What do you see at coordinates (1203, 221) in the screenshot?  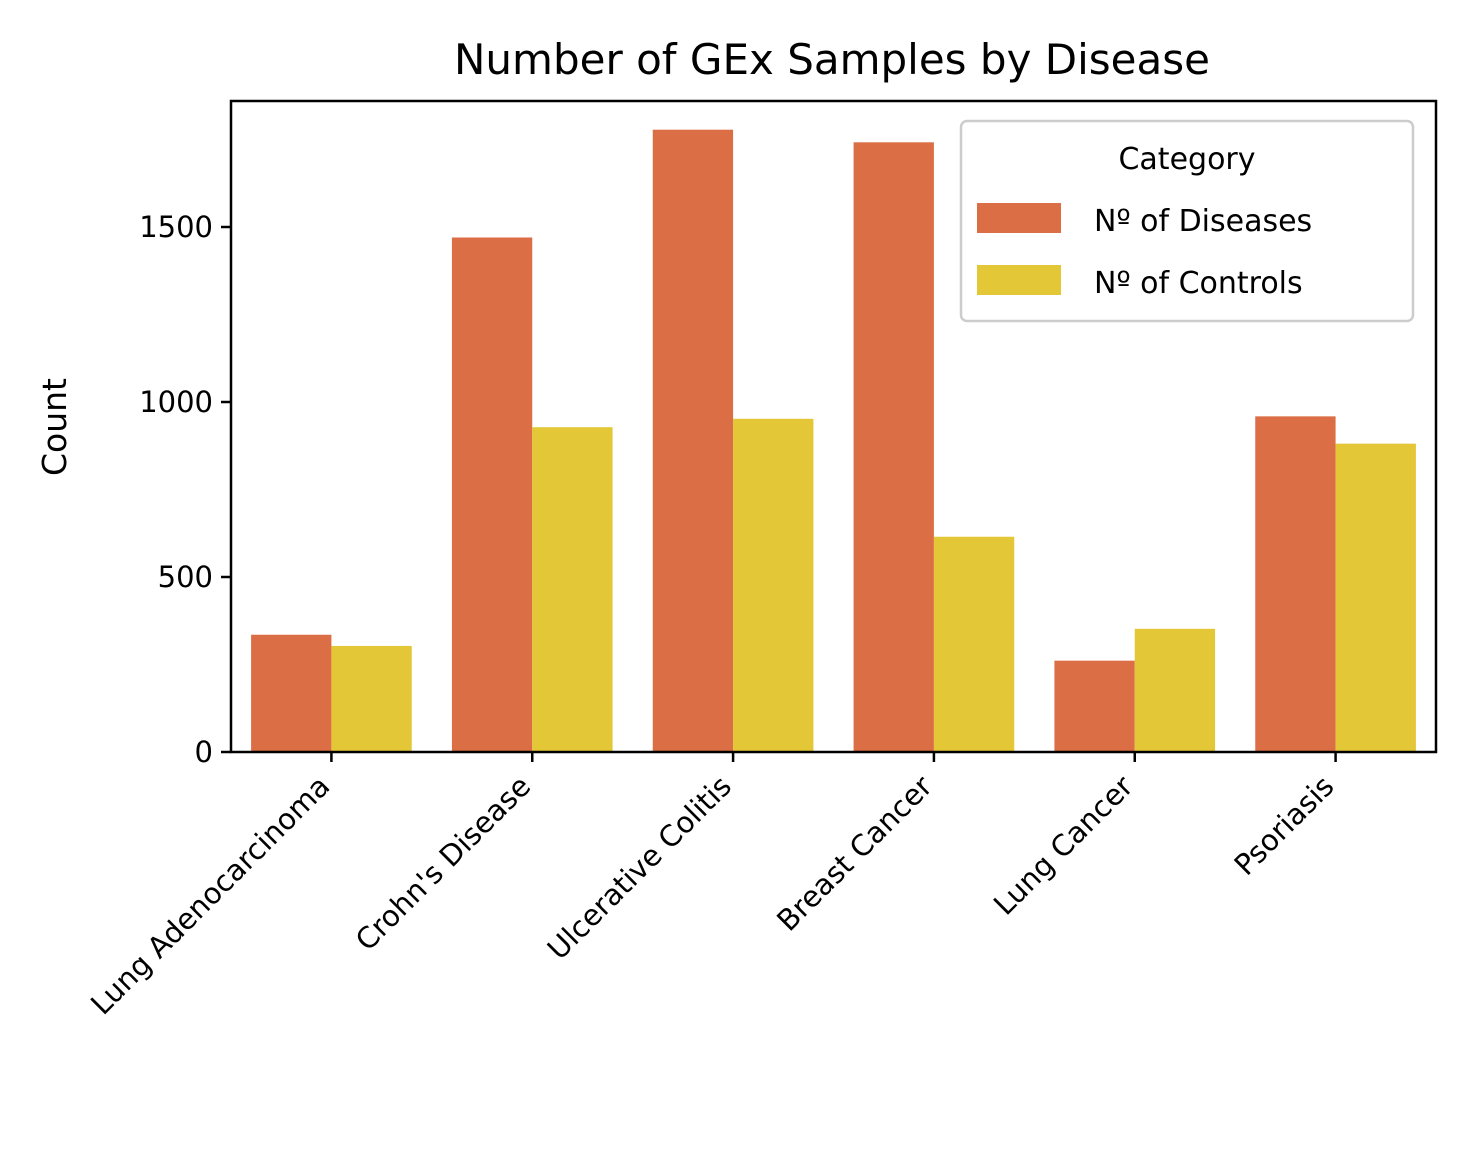 I see `legend-label-diseases: Nº of Diseases` at bounding box center [1203, 221].